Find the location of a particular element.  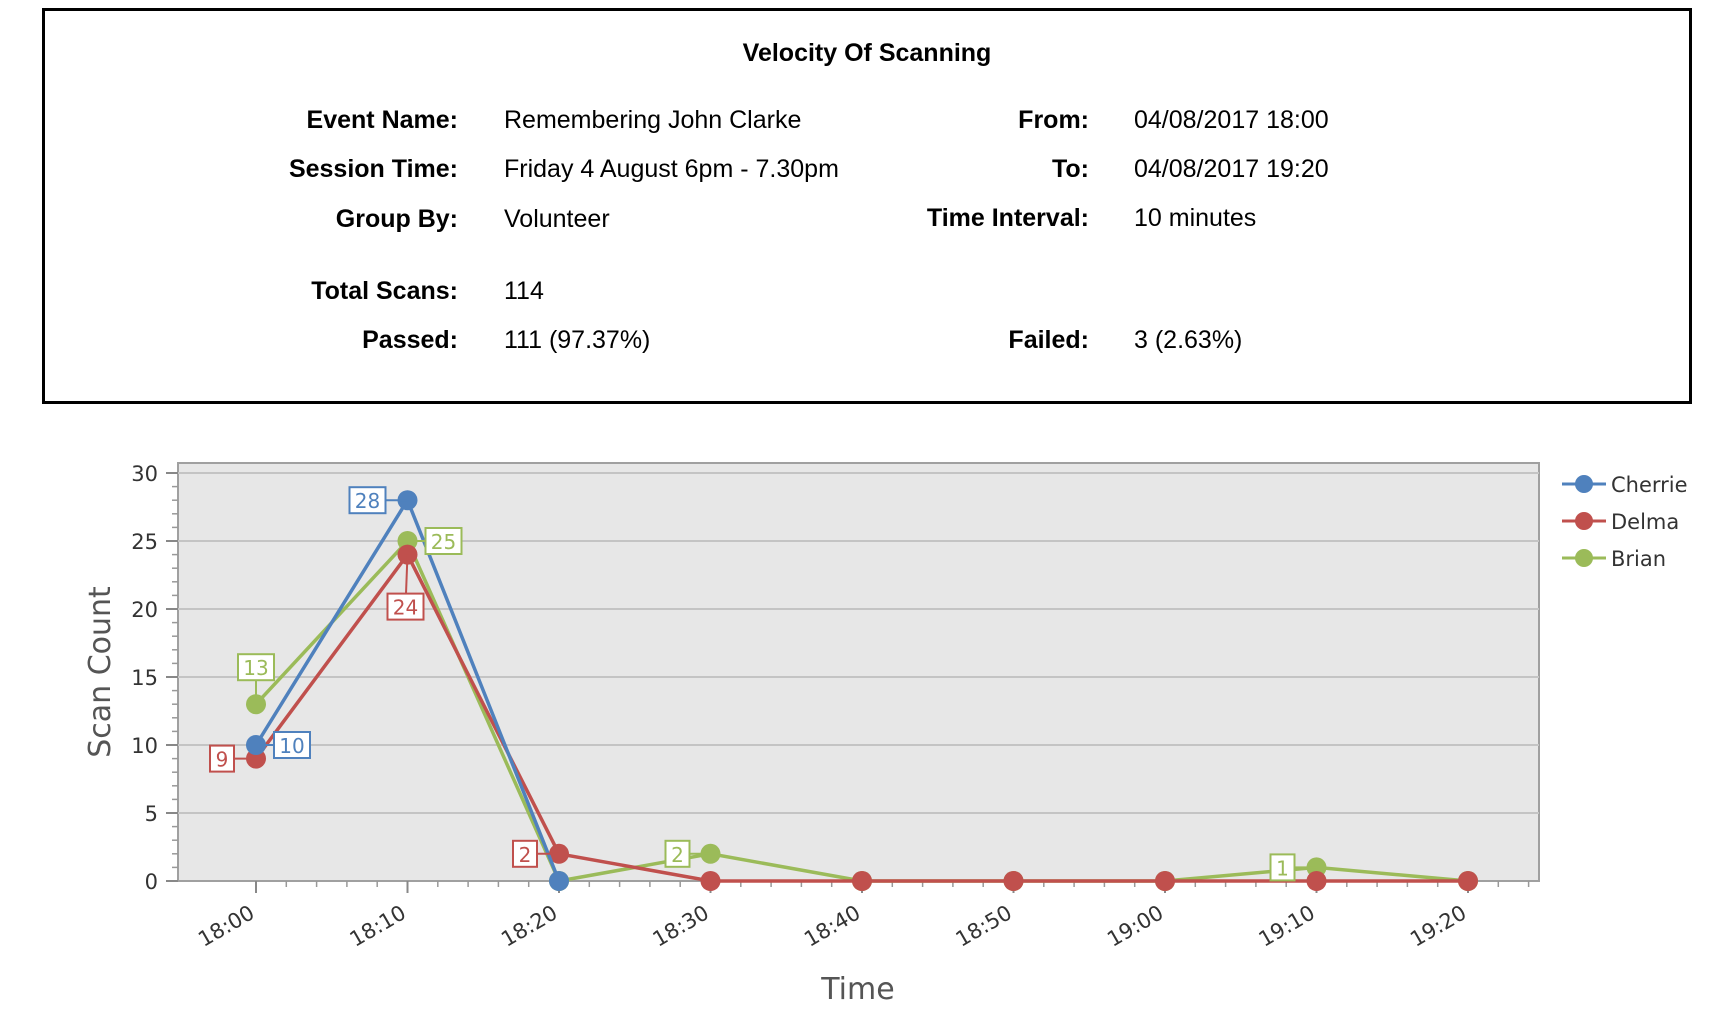

y-tick-label: 5 is located at coordinates (151, 814).